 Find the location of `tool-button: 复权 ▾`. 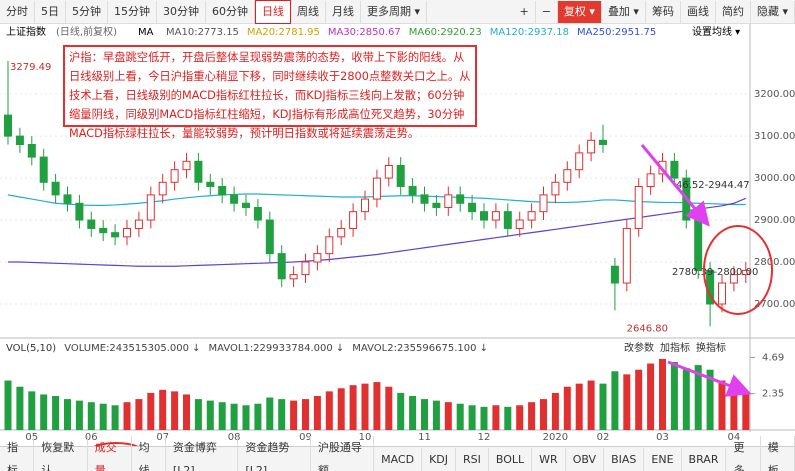

tool-button: 复权 ▾ is located at coordinates (579, 11).